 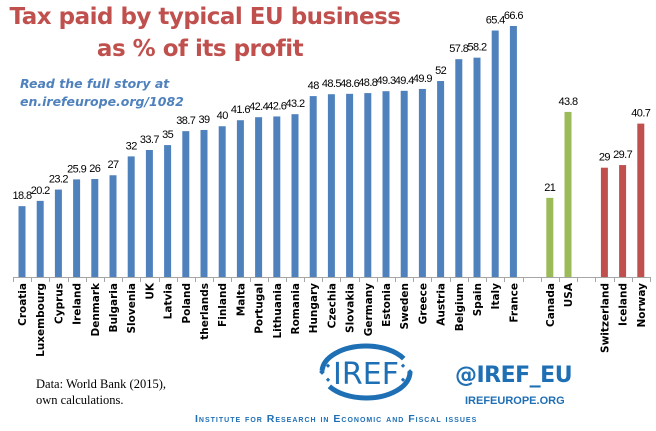 I want to click on data-label: 23.2, so click(x=58, y=180).